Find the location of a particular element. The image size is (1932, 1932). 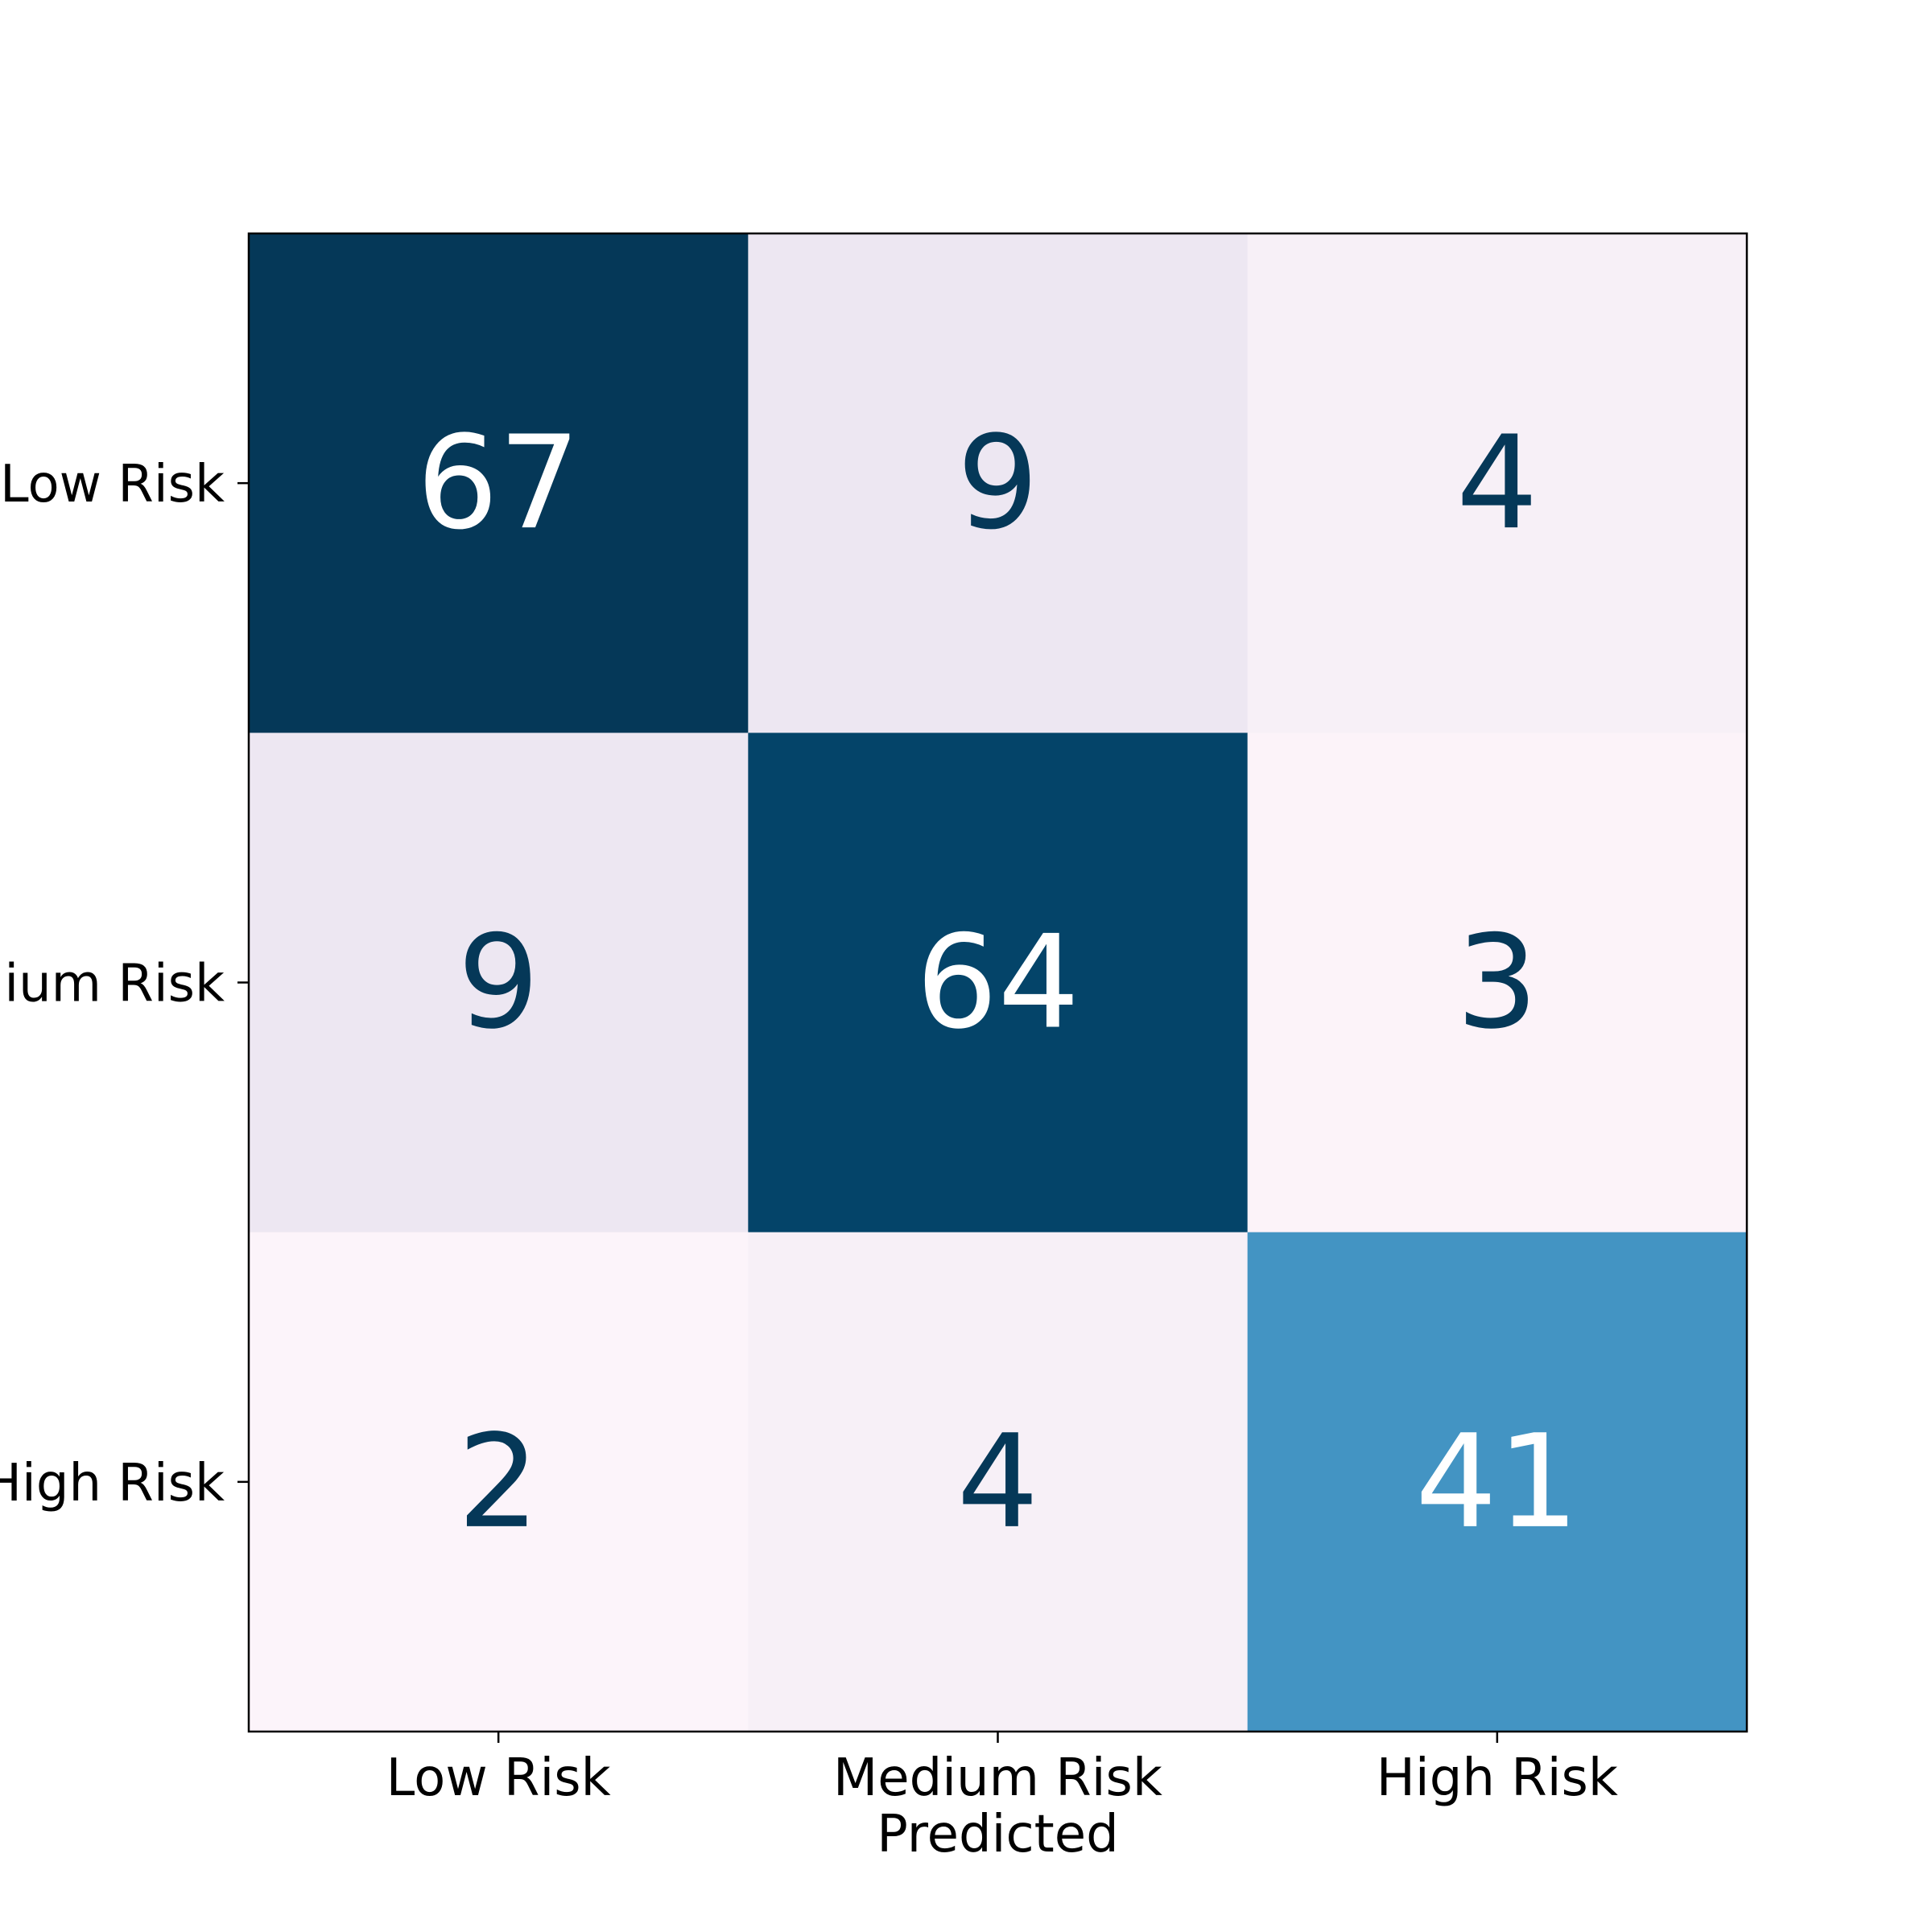

heatmap-cell-r1-c1 is located at coordinates (998, 983).